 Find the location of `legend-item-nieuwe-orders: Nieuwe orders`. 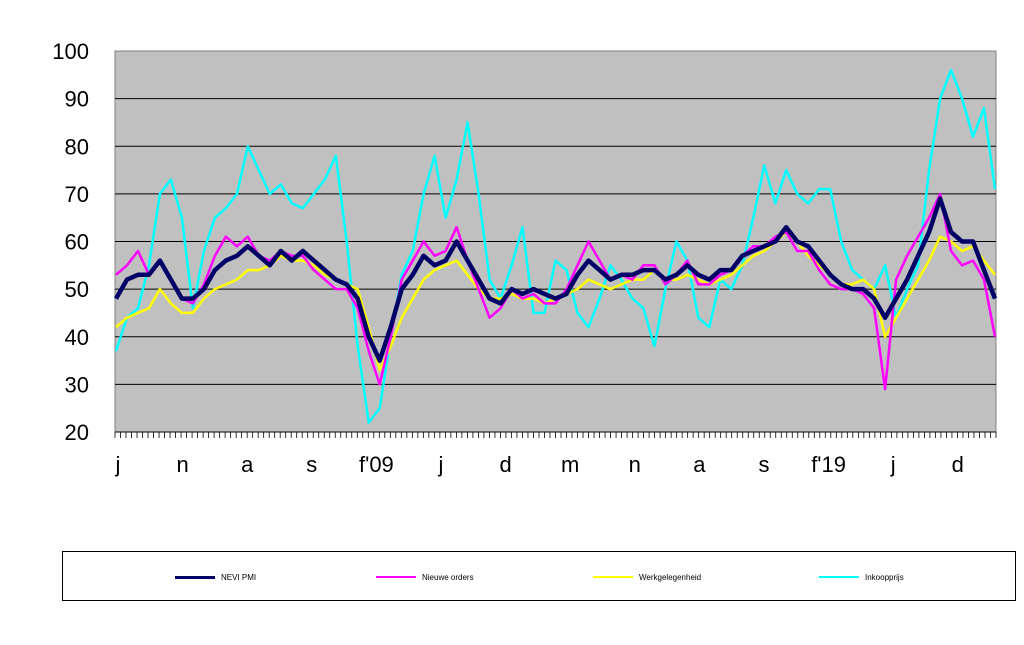

legend-item-nieuwe-orders: Nieuwe orders is located at coordinates (425, 577).